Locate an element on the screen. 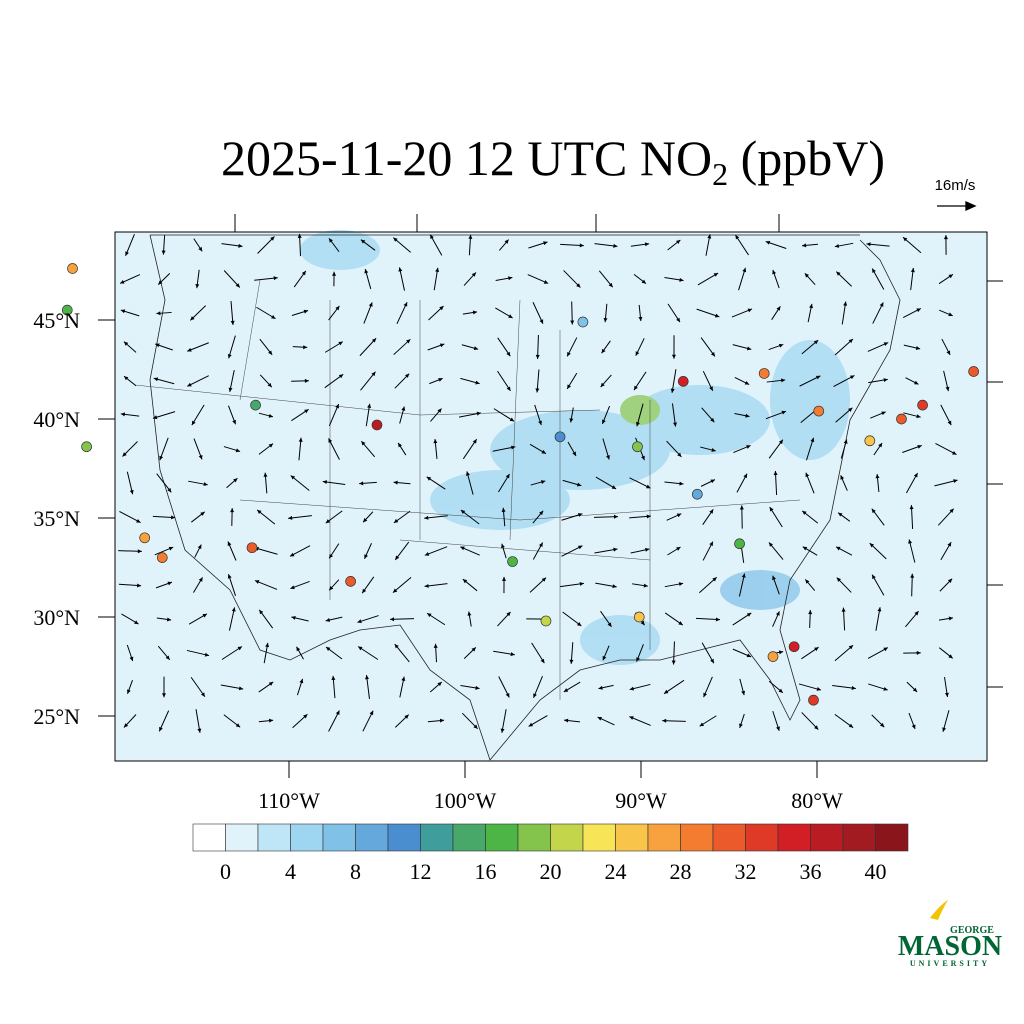 Image resolution: width=1024 pixels, height=1024 pixels. colorbar-box is located at coordinates (859, 837).